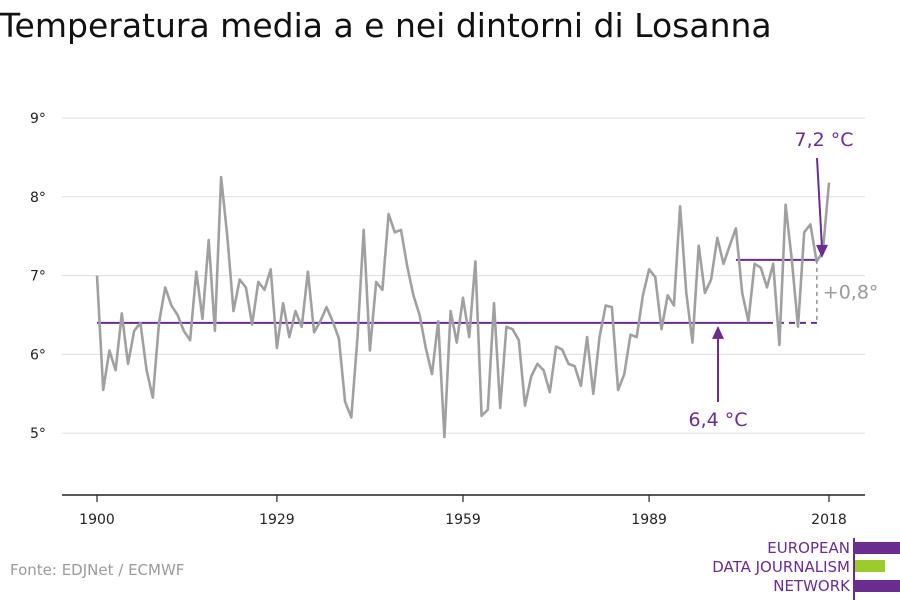 The height and width of the screenshot is (600, 900). Describe the element at coordinates (463, 520) in the screenshot. I see `x-tick-label: 1959` at that location.